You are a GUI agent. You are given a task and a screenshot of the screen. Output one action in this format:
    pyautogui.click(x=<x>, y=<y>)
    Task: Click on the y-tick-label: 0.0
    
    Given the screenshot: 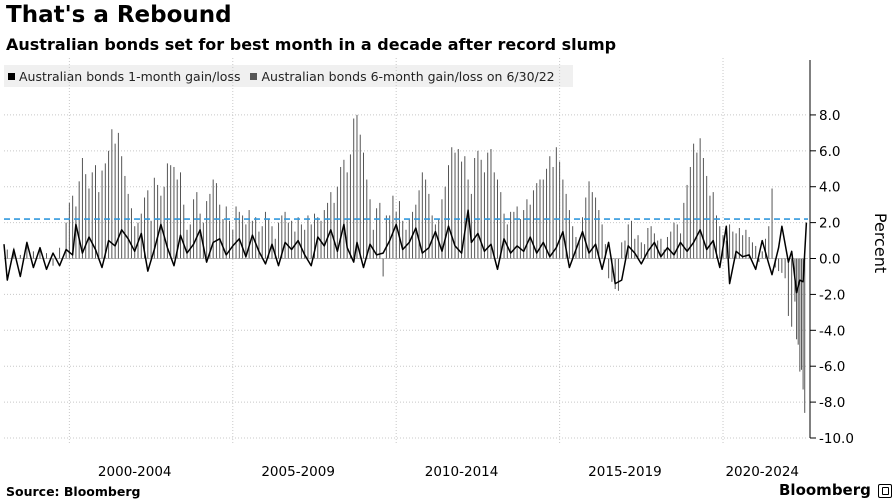 What is the action you would take?
    pyautogui.click(x=829, y=260)
    